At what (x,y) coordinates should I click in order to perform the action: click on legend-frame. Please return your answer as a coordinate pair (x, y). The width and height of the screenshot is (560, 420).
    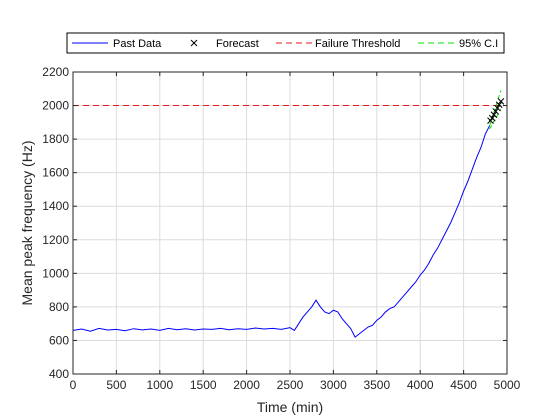
    Looking at the image, I should click on (285, 43).